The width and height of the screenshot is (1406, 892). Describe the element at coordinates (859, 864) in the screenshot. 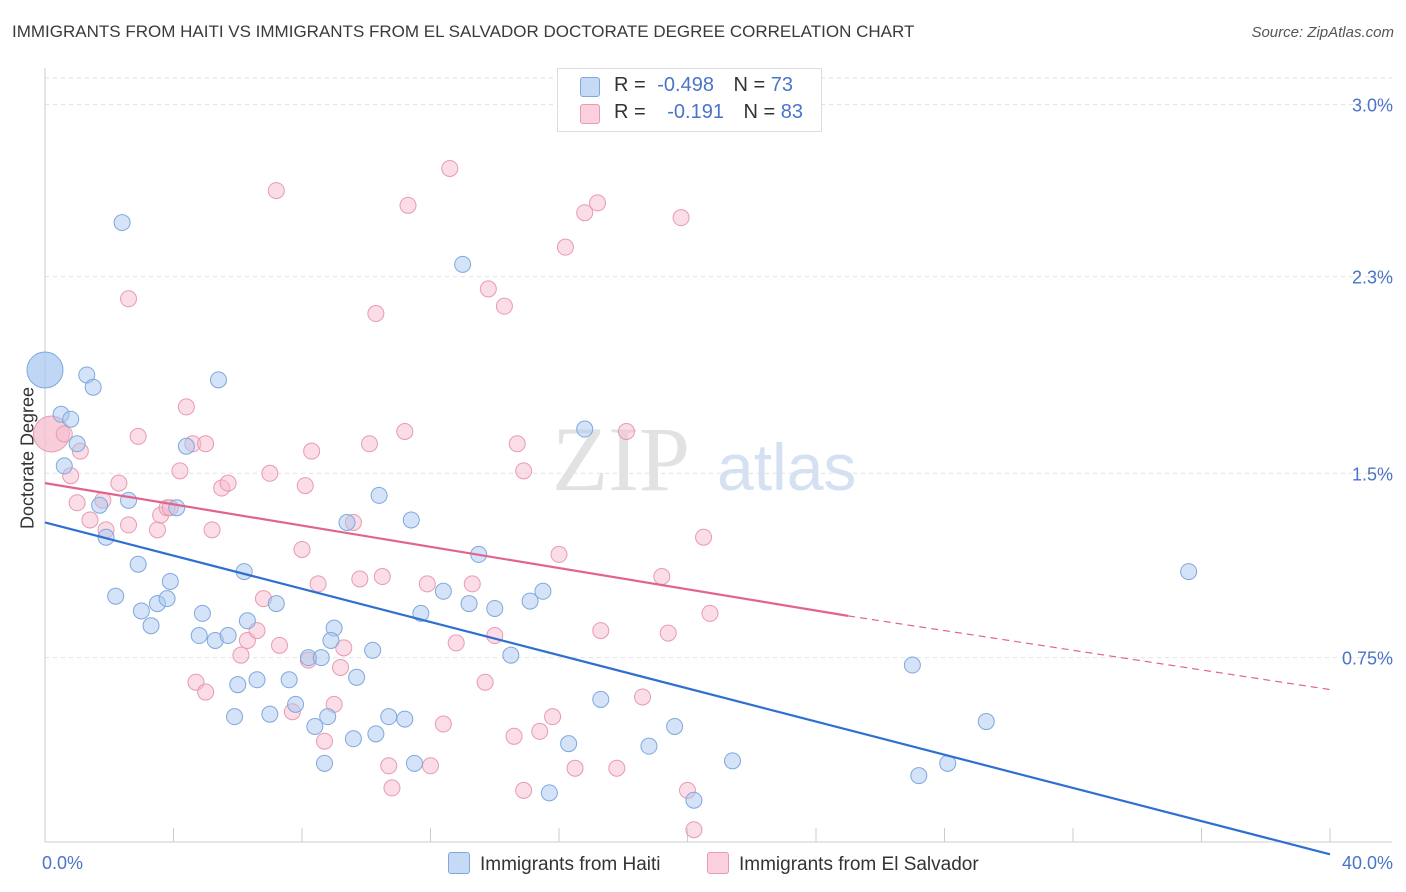

I see `elsalvador-legend-label: Immigrants from El Salvador` at that location.